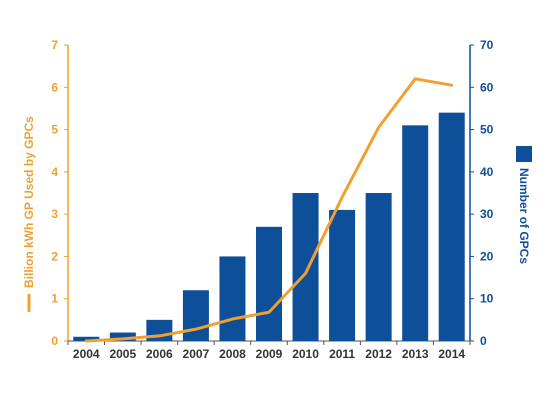 The width and height of the screenshot is (550, 400). Describe the element at coordinates (415, 354) in the screenshot. I see `x-tick-label: 2013` at that location.